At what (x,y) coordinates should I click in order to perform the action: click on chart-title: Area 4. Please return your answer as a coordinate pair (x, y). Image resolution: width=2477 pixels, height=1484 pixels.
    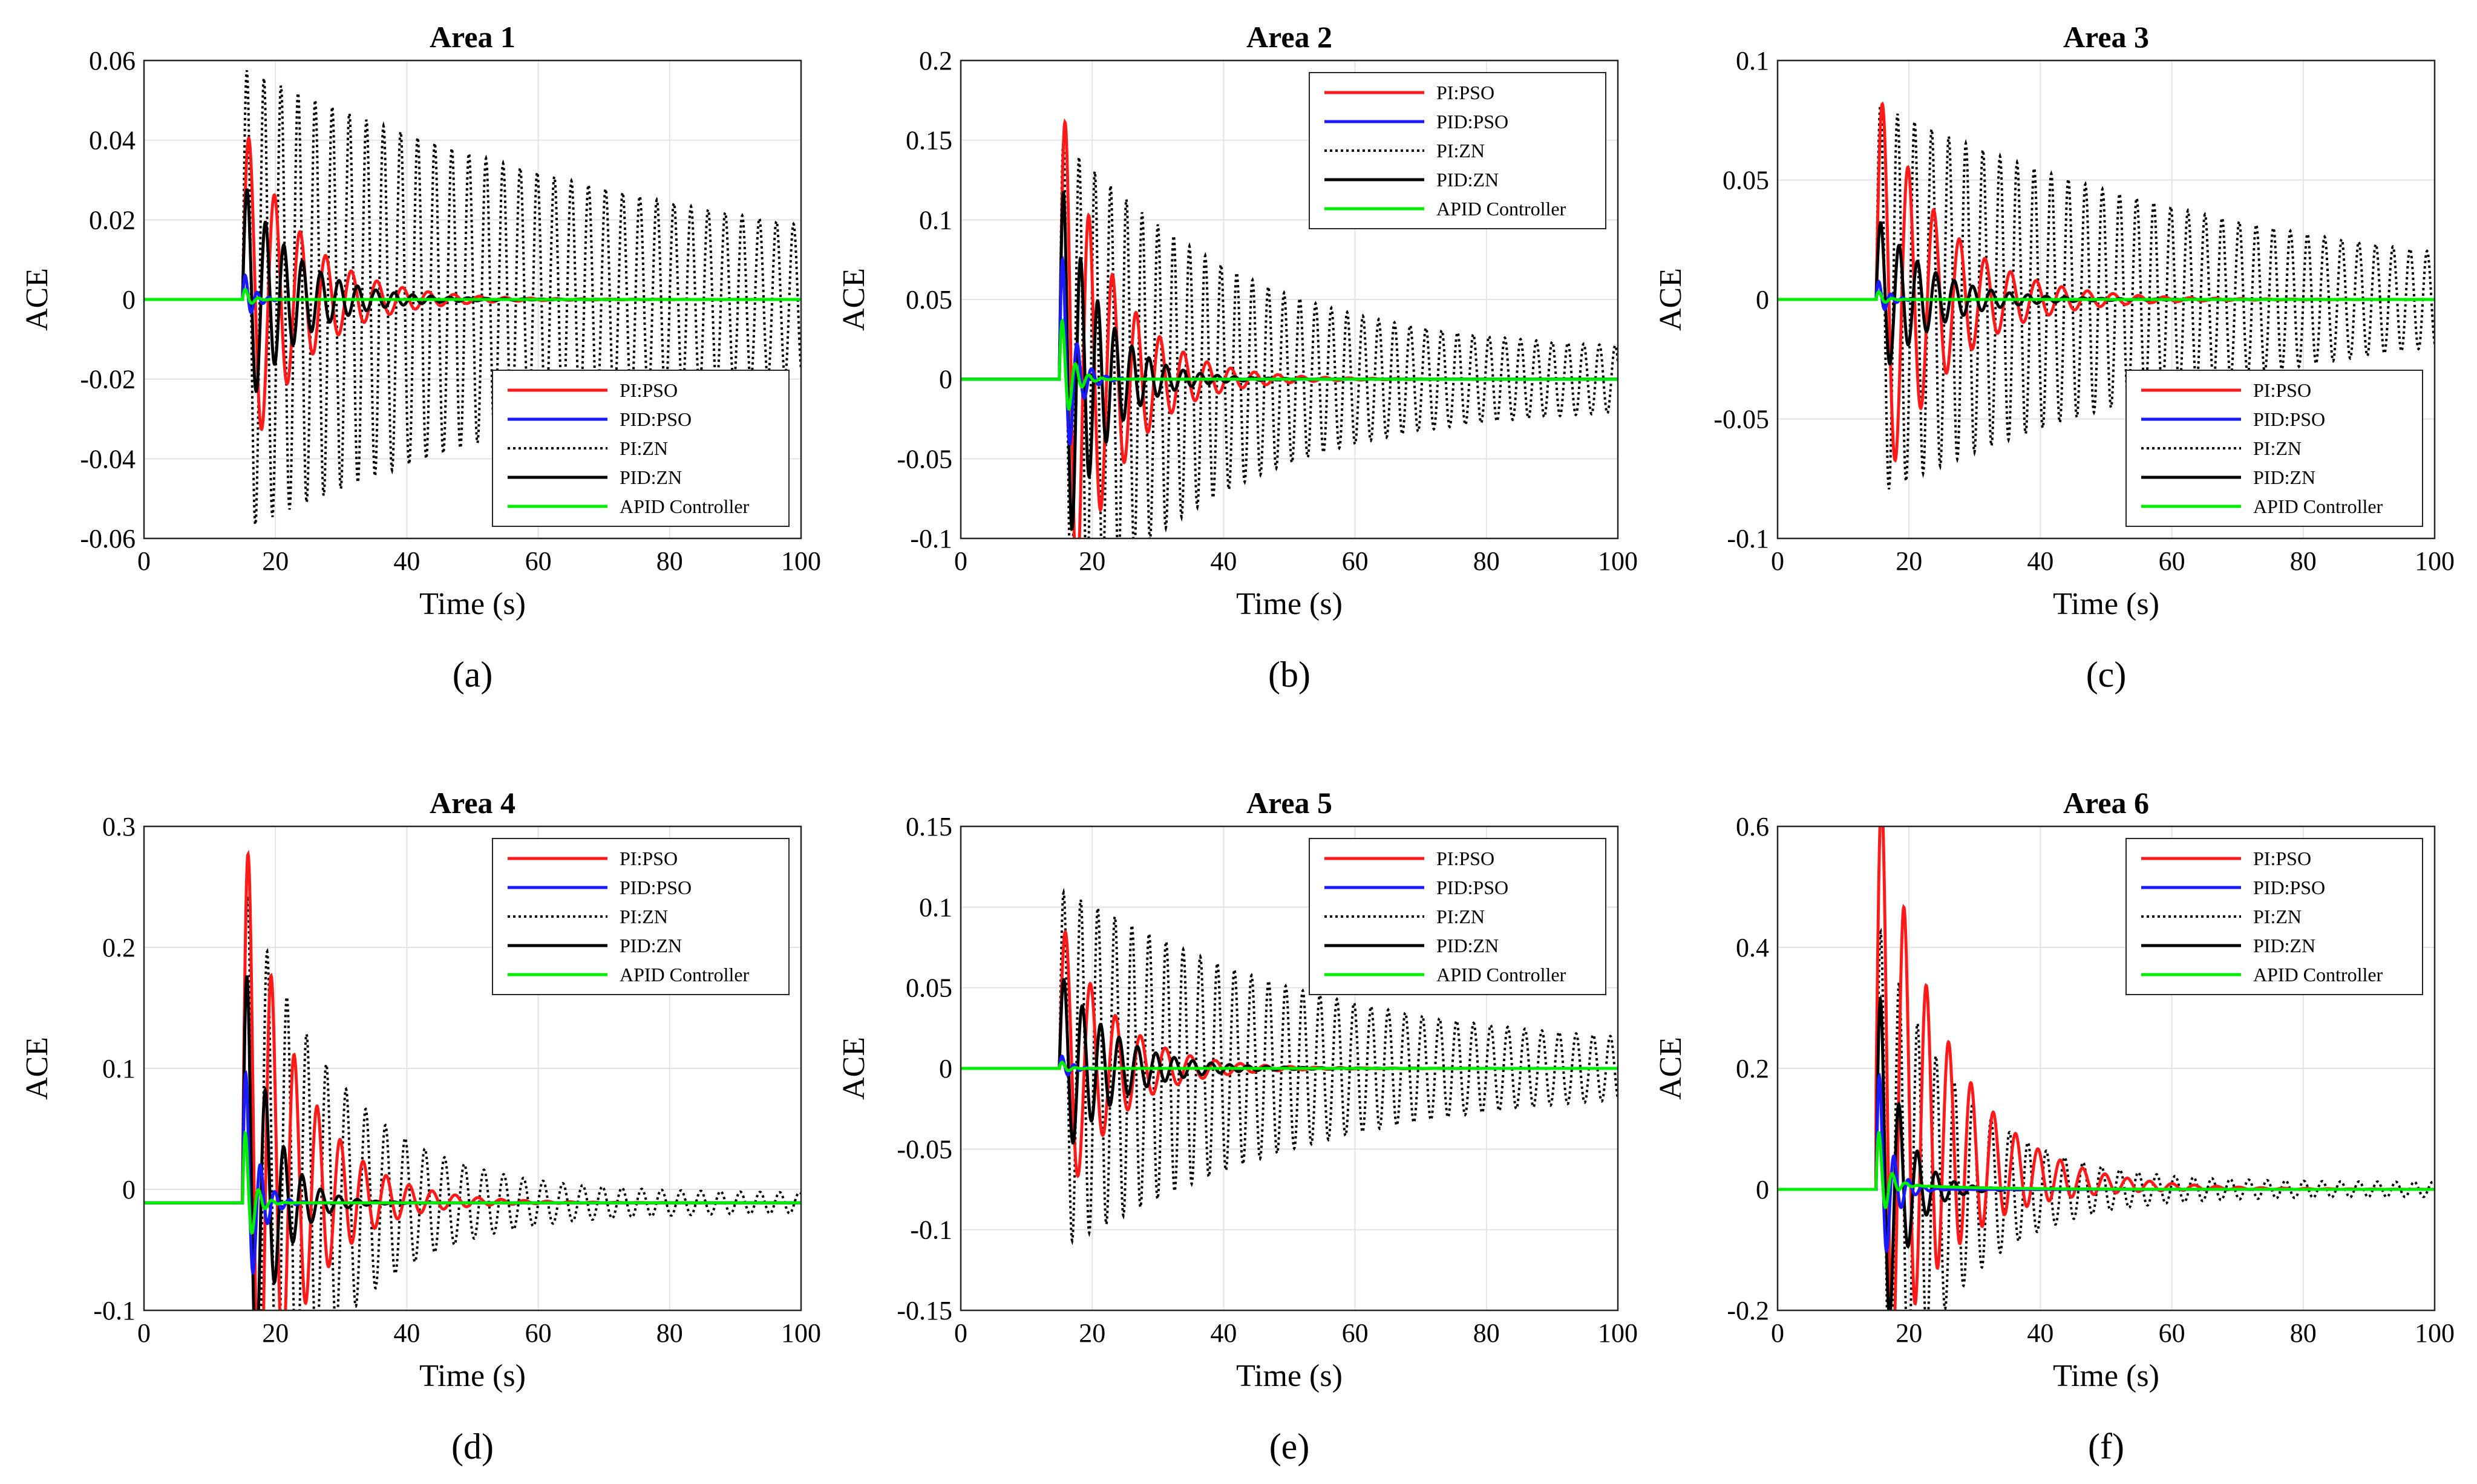
    Looking at the image, I should click on (472, 803).